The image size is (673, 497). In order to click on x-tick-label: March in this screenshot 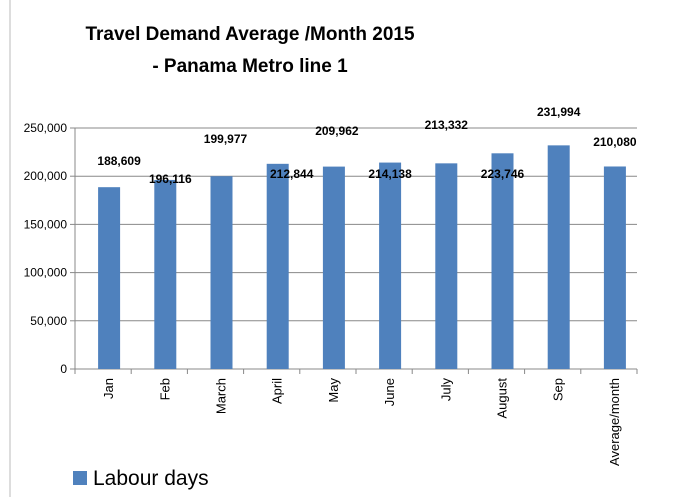, I will do `click(221, 396)`.